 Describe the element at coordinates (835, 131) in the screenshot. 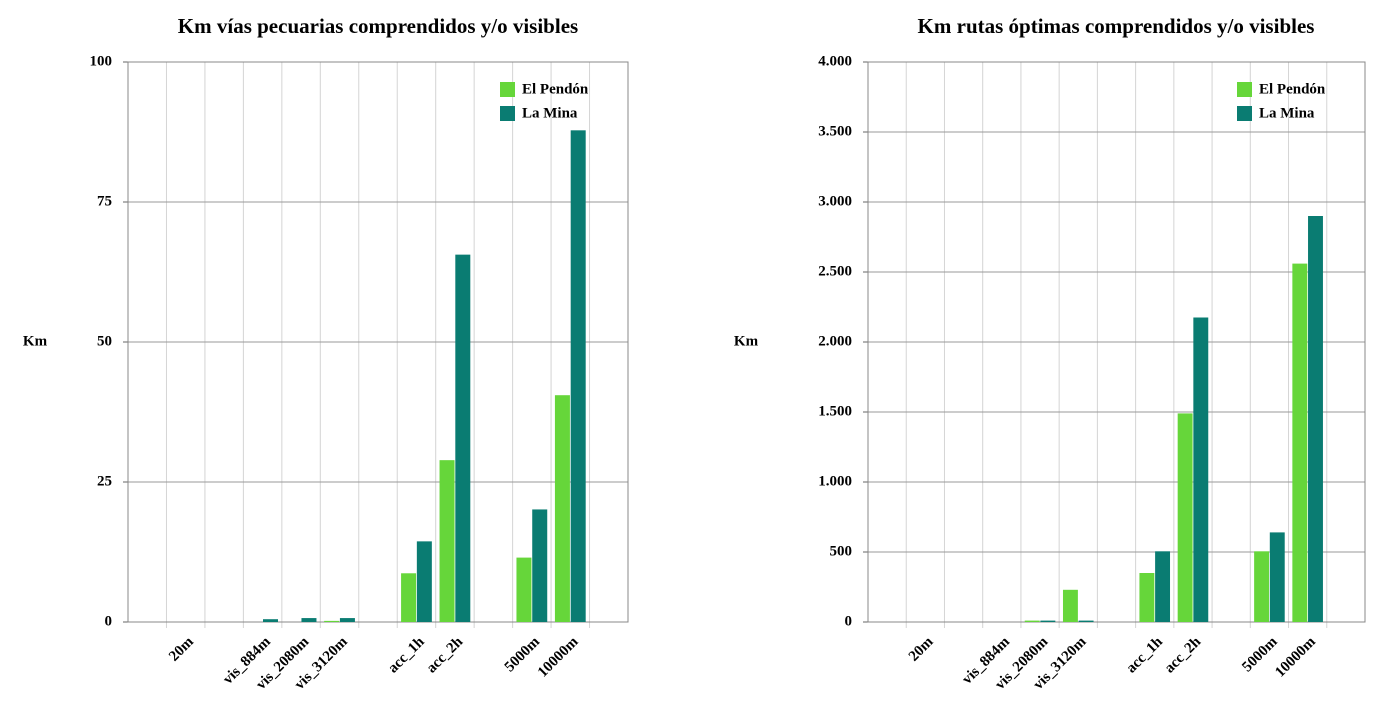

I see `y-tick-label: 3.500` at that location.